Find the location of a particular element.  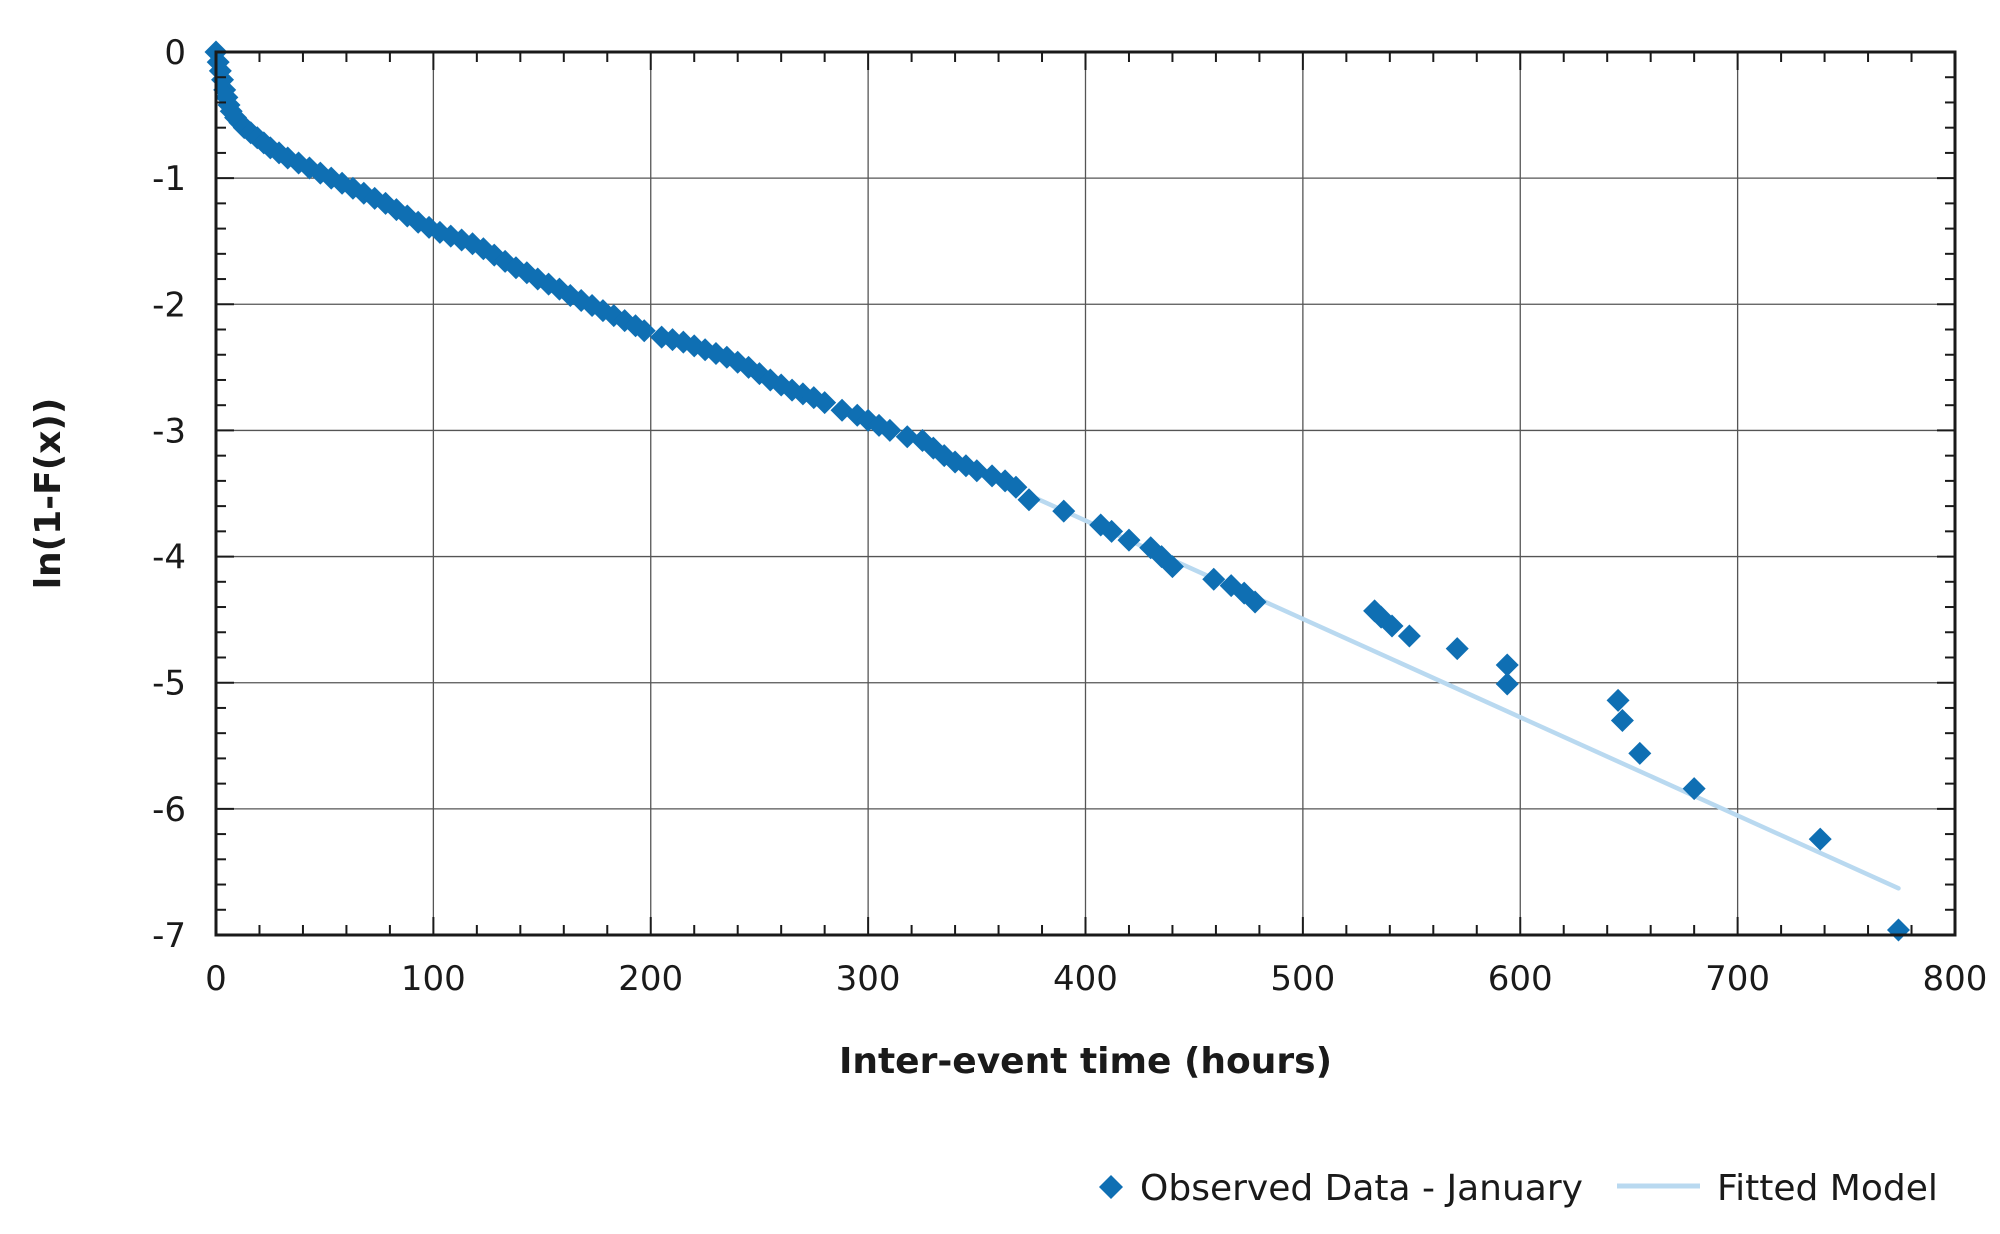

legend: Observed Data - January Fitted Model is located at coordinates (1518, 1188).